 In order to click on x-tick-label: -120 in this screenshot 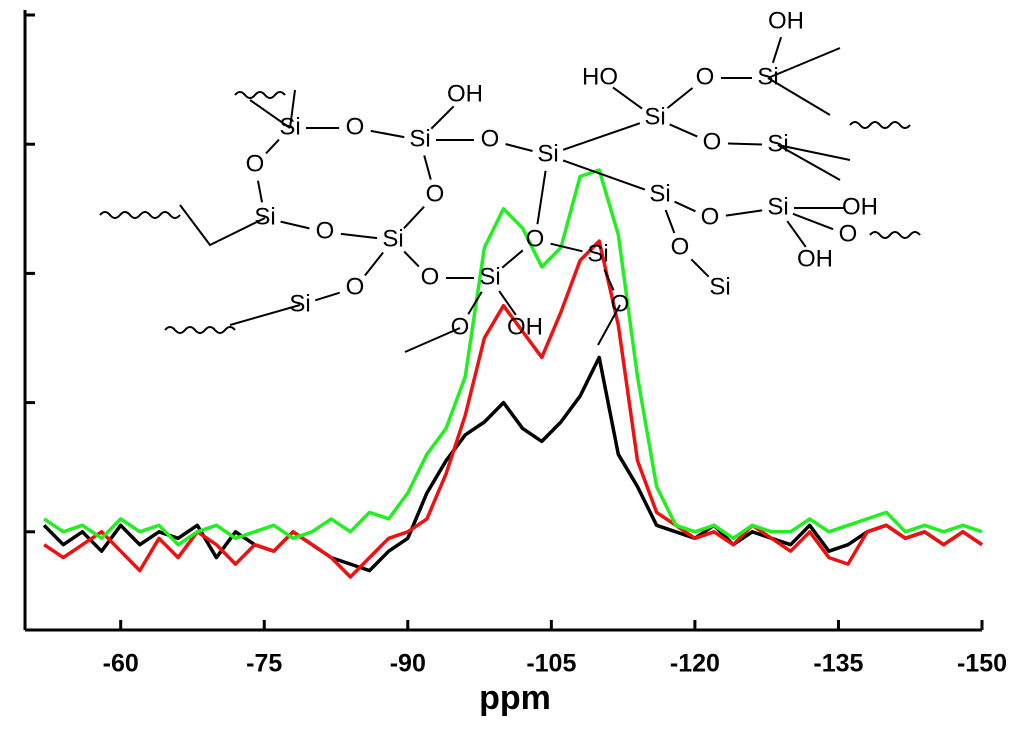, I will do `click(695, 664)`.